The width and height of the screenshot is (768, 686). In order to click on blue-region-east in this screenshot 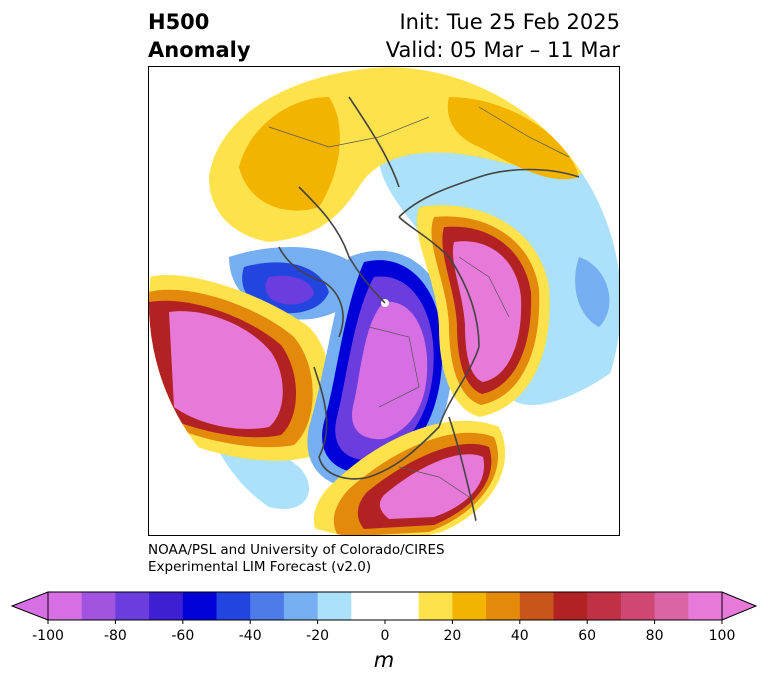, I will do `click(592, 292)`.